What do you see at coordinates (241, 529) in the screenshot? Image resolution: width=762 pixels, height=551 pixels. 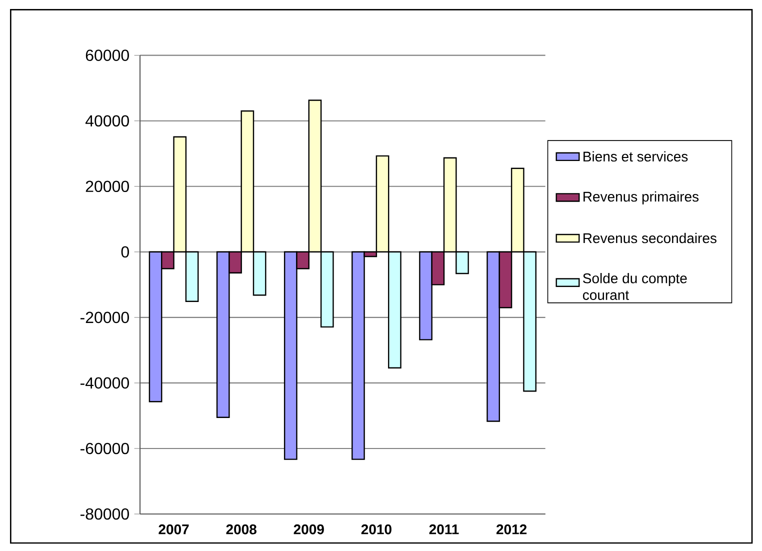 I see `x-tick-label: 2008` at bounding box center [241, 529].